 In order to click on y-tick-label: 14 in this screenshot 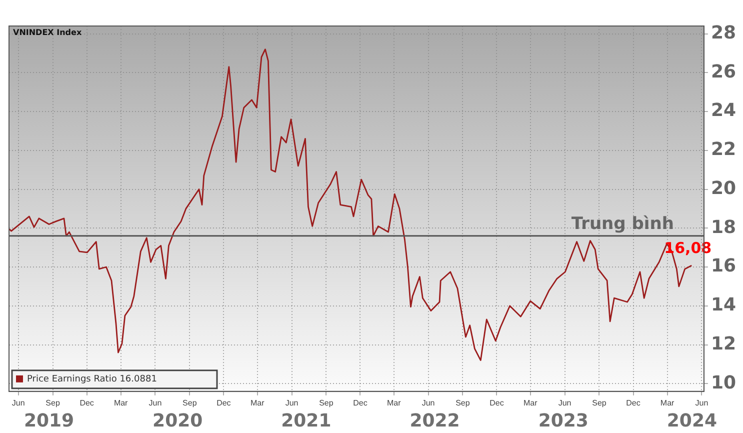, I will do `click(723, 305)`.